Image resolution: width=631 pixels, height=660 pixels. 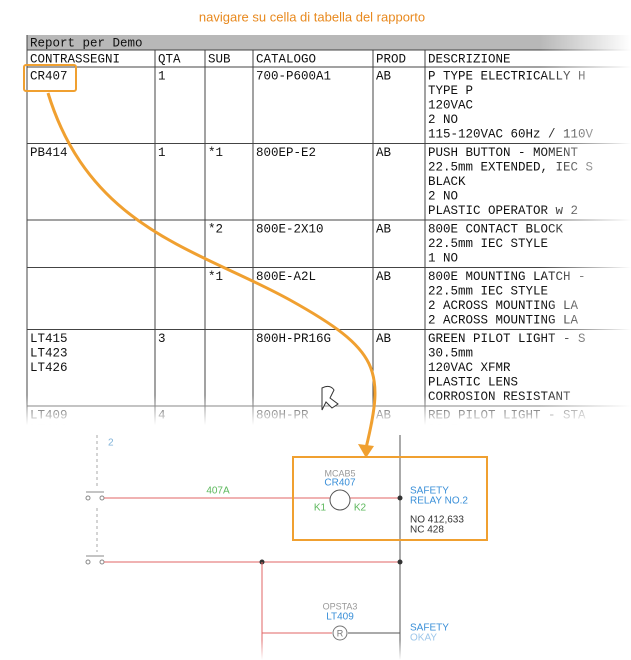 What do you see at coordinates (340, 633) in the screenshot?
I see `light-symbol: R` at bounding box center [340, 633].